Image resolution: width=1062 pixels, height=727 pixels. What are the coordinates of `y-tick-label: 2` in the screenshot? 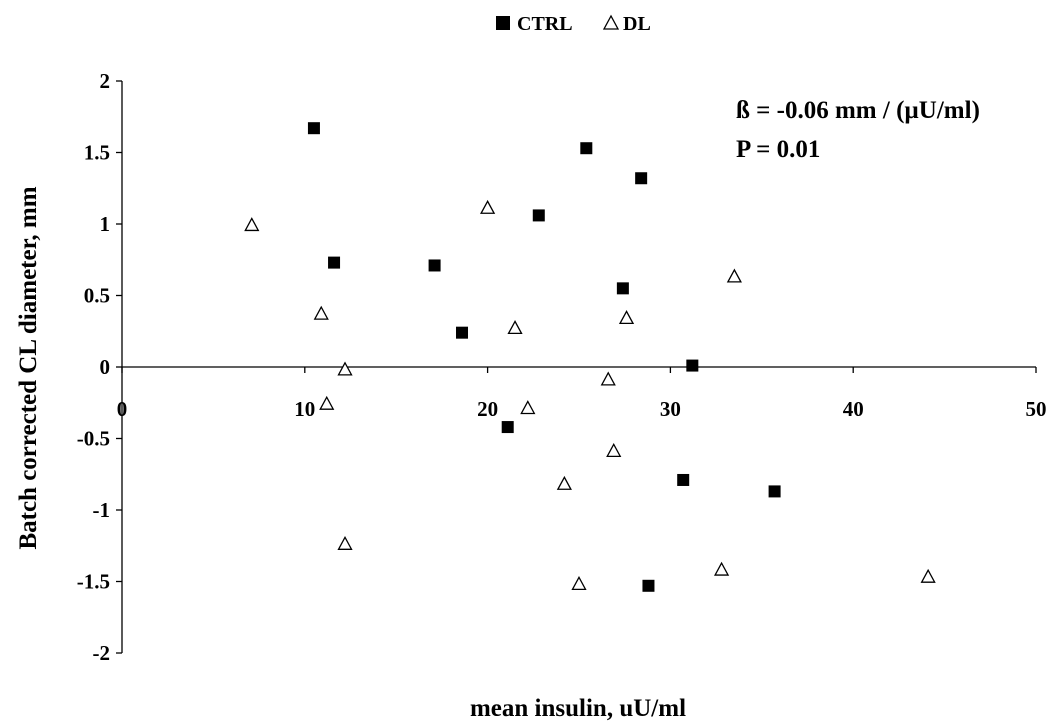 It's located at (105, 81).